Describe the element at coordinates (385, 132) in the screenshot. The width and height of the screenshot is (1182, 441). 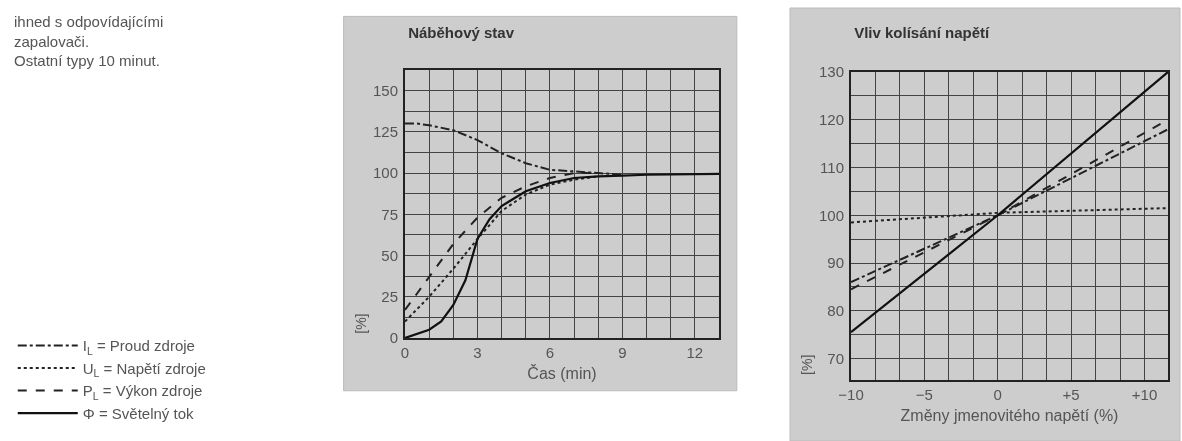
I see `y-tick-label: 125` at that location.